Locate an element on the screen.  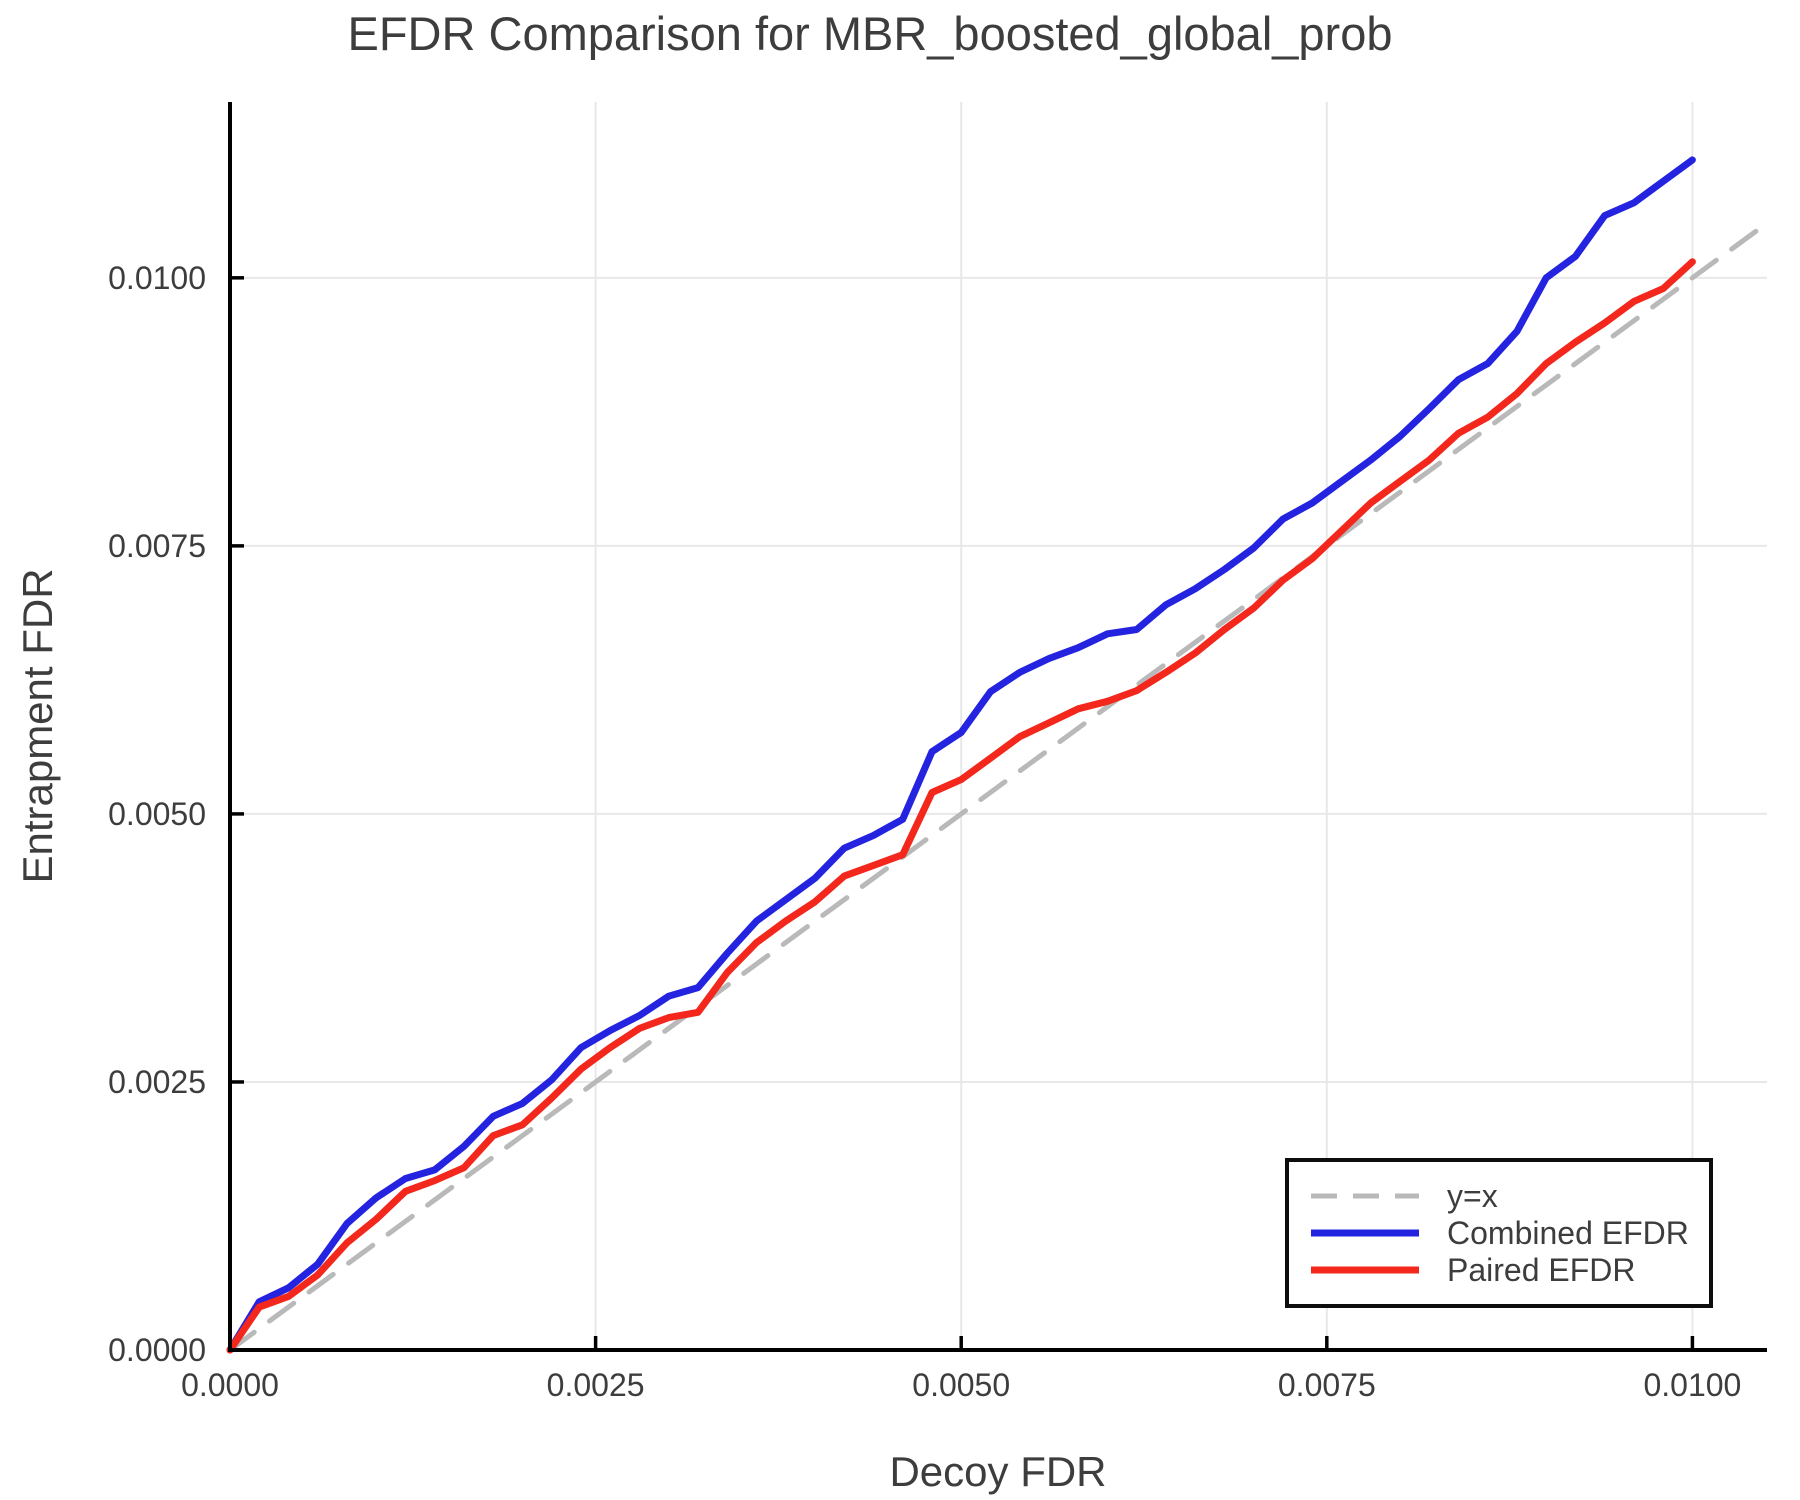
y-tick-label: 0.0075 is located at coordinates (157, 546).